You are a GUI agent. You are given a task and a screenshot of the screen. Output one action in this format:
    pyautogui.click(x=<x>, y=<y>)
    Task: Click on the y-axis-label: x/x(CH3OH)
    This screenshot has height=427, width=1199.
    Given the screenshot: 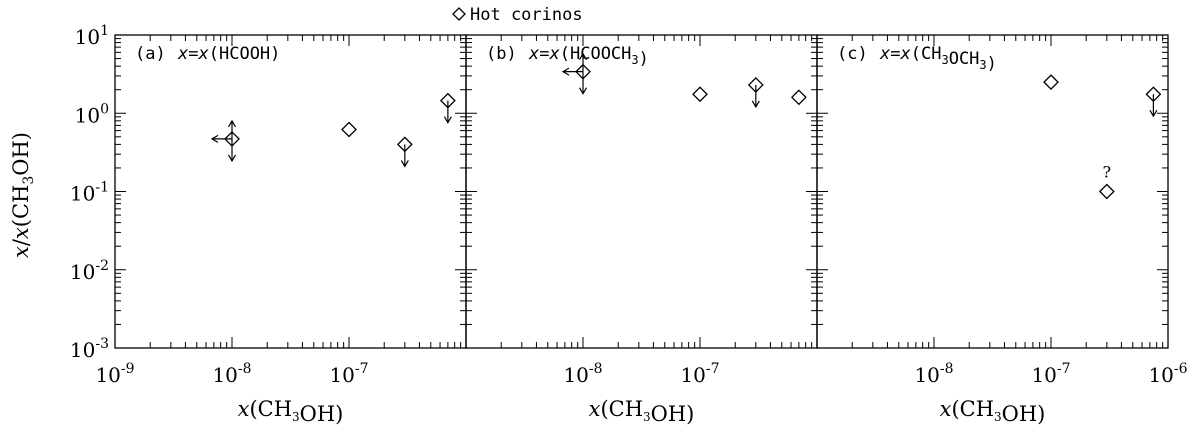 What is the action you would take?
    pyautogui.click(x=23, y=195)
    